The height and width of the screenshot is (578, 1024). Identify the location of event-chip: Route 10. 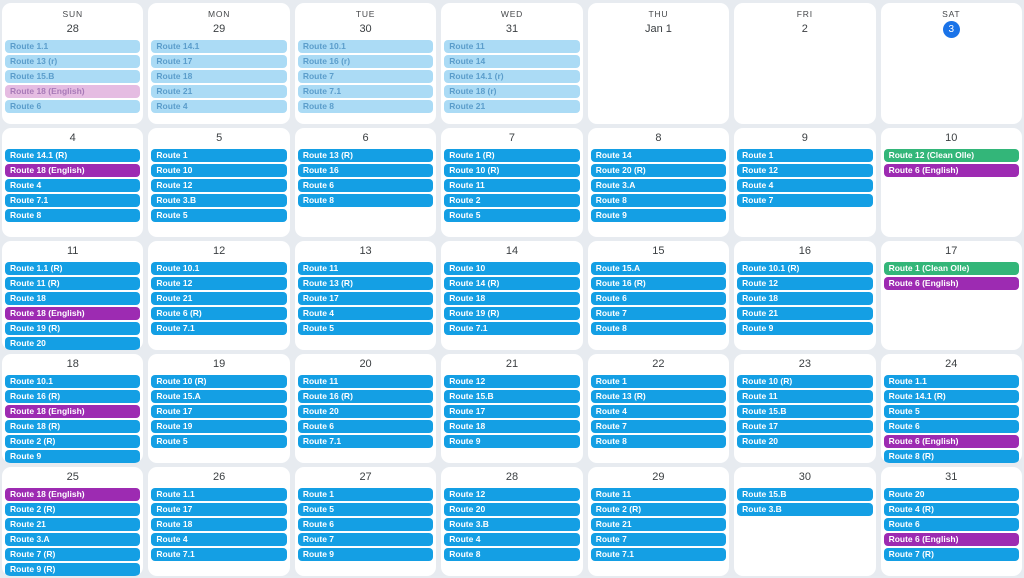
(219, 170).